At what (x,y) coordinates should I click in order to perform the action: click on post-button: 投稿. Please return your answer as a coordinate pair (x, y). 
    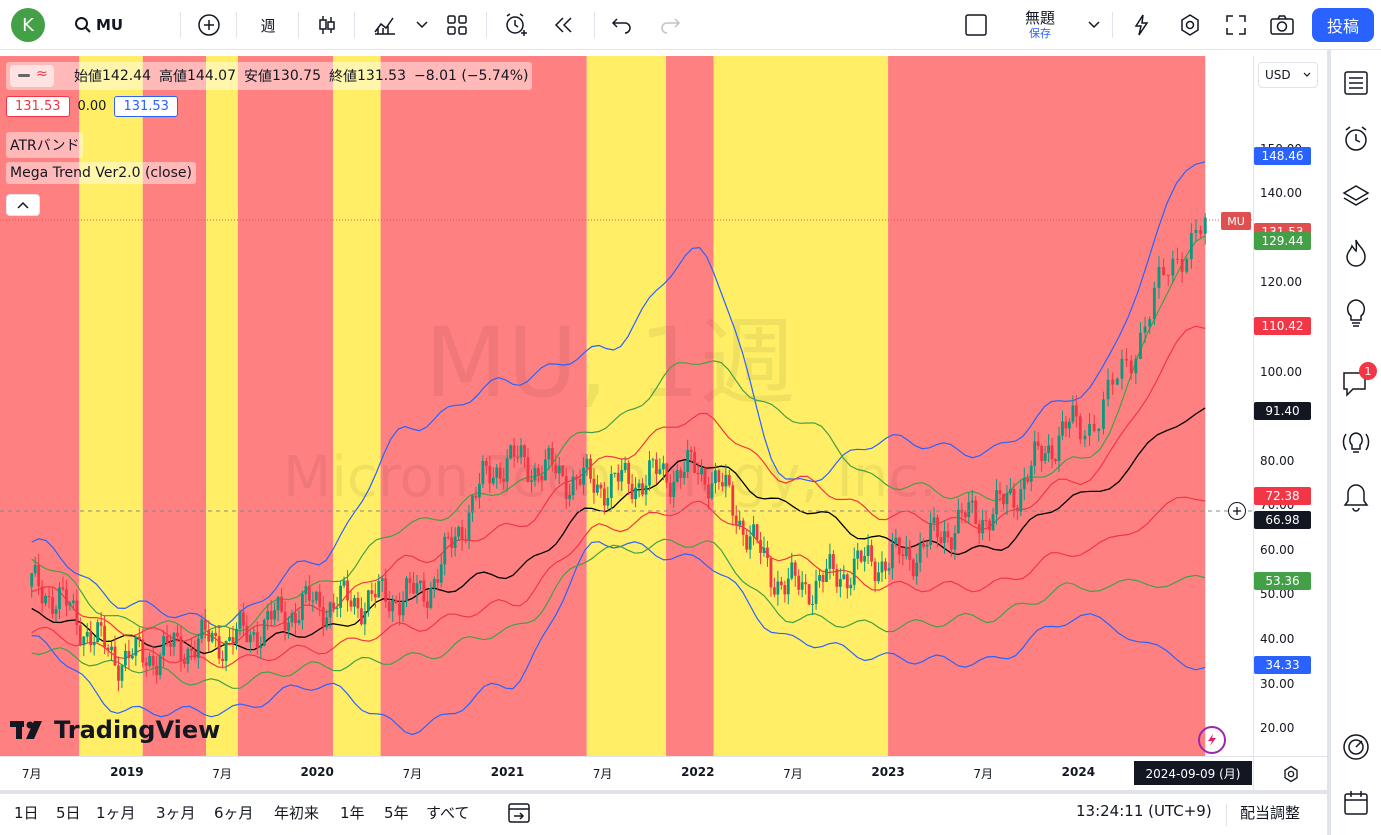
    Looking at the image, I should click on (1343, 25).